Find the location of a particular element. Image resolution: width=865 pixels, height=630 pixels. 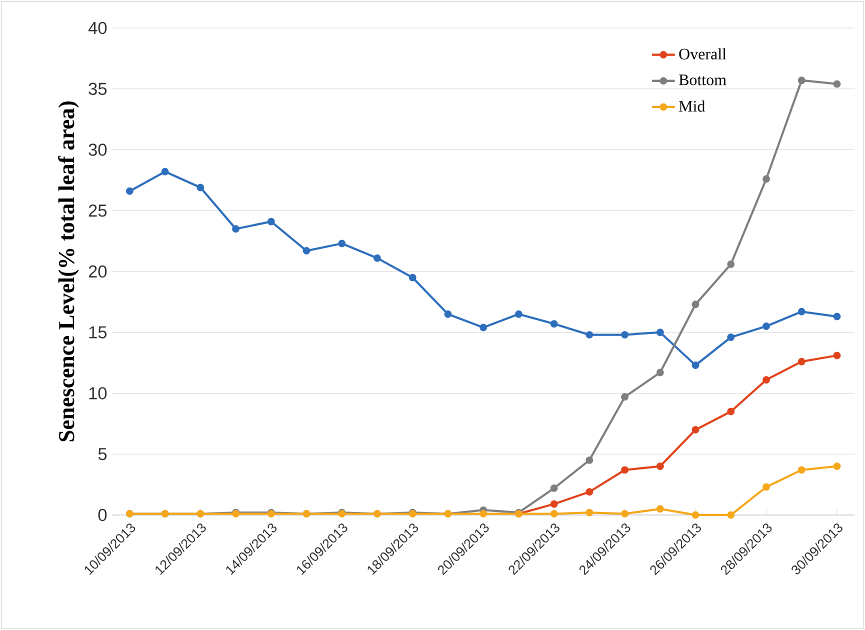

y-tick-label: 30 is located at coordinates (97, 150).